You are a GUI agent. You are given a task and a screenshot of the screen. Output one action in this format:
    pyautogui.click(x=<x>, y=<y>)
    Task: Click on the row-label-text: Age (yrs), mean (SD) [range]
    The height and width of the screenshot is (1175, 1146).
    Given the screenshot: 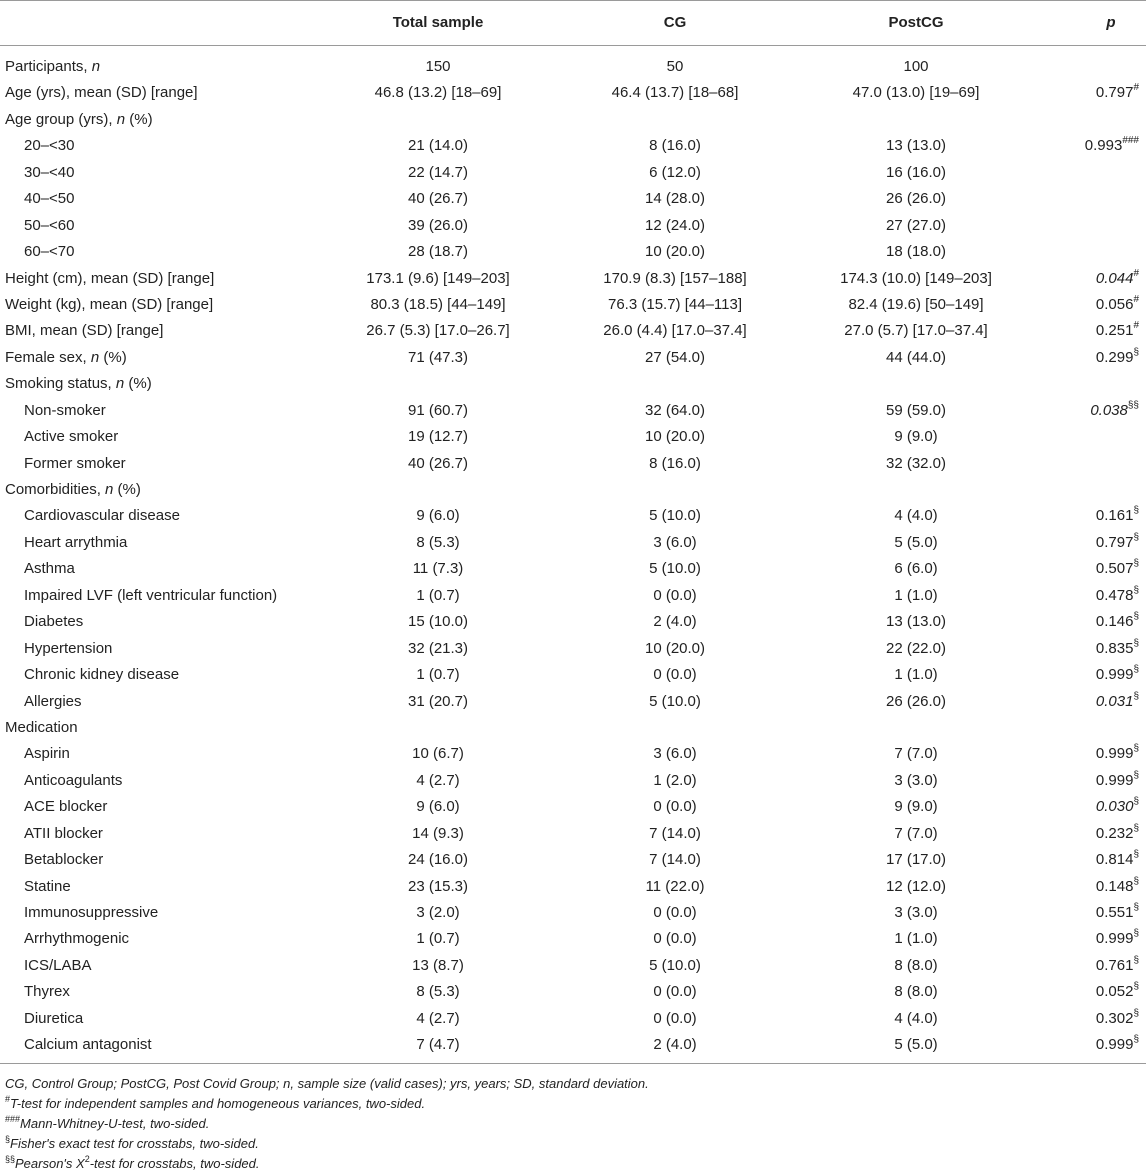 What is the action you would take?
    pyautogui.click(x=101, y=93)
    